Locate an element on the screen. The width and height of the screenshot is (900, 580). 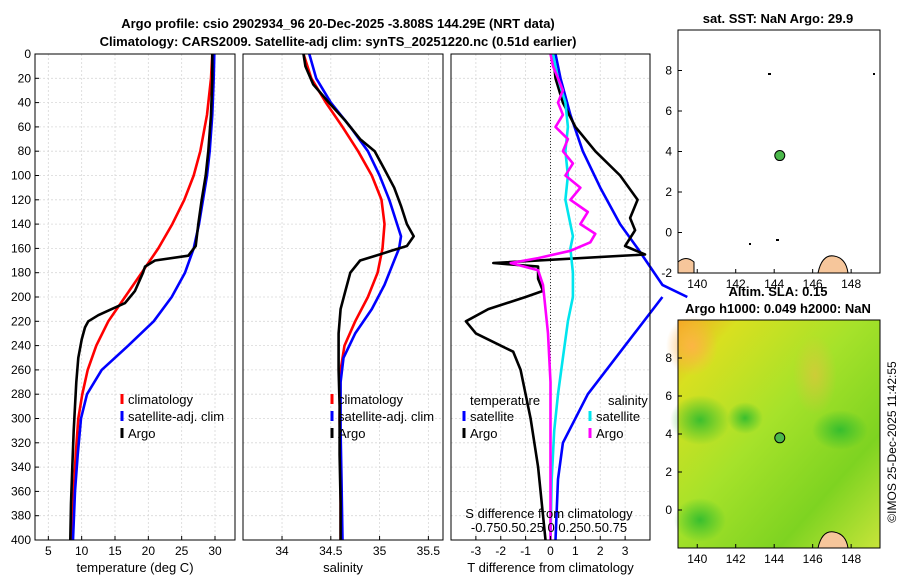
y-tick-label: 100 is located at coordinates (21, 176).